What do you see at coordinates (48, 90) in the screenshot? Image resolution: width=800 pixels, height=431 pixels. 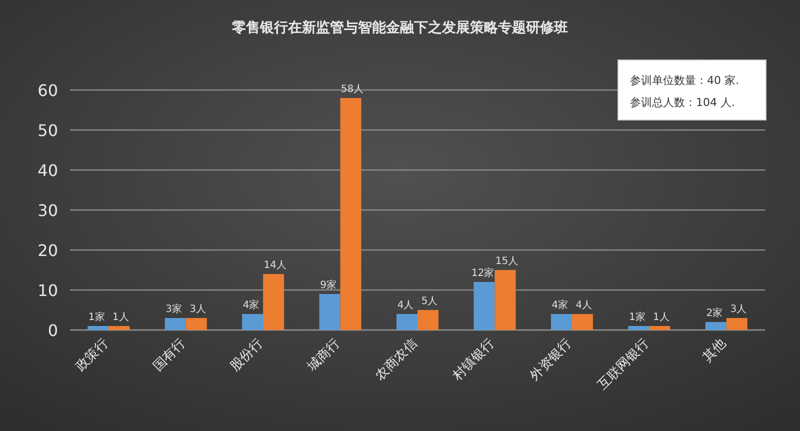 I see `ytick: 60` at bounding box center [48, 90].